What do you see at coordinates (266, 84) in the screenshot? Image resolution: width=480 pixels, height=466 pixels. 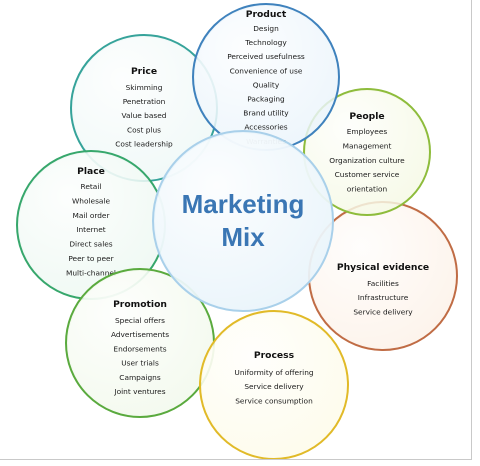 I see `circle-product-item: Quality` at bounding box center [266, 84].